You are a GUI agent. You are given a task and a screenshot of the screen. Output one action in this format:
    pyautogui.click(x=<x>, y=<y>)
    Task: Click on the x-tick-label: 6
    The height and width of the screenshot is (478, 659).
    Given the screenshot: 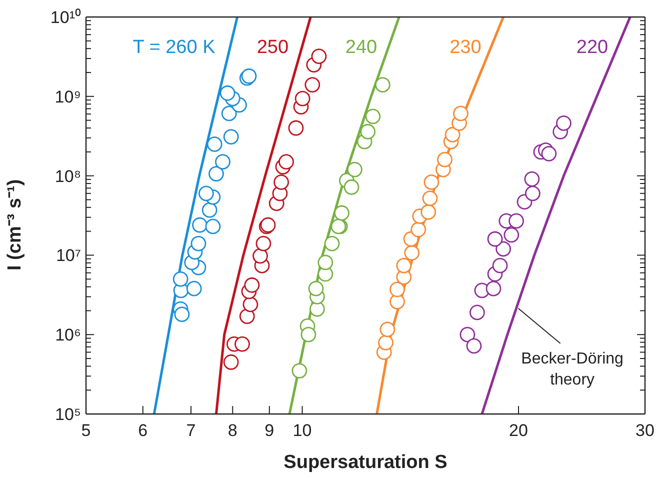 What is the action you would take?
    pyautogui.click(x=143, y=430)
    